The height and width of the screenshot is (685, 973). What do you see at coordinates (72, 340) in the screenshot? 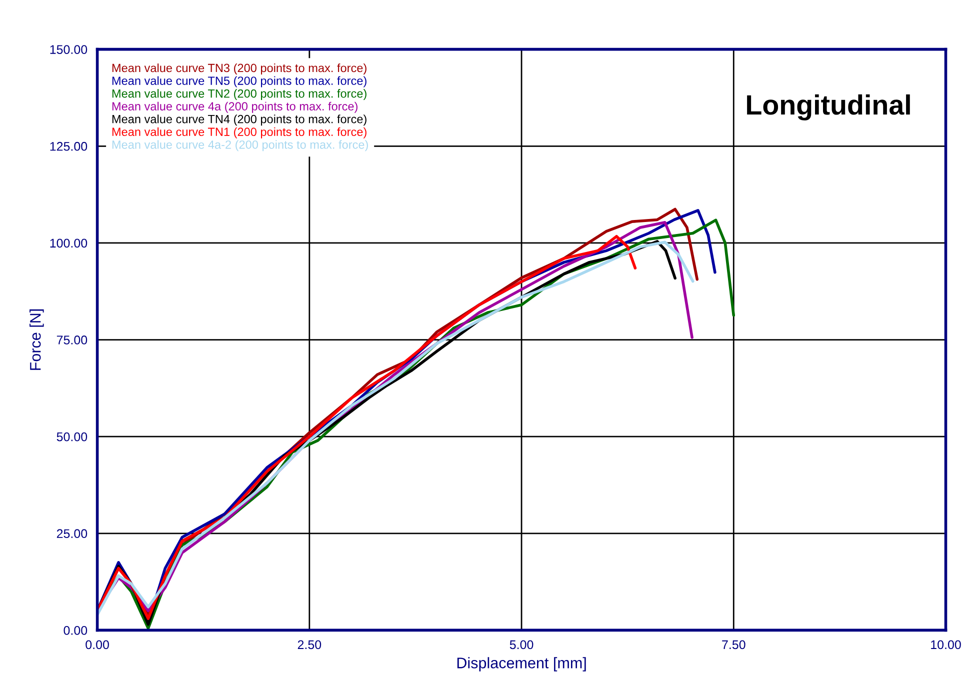
I see `y-tick-label: 75.00` at bounding box center [72, 340].